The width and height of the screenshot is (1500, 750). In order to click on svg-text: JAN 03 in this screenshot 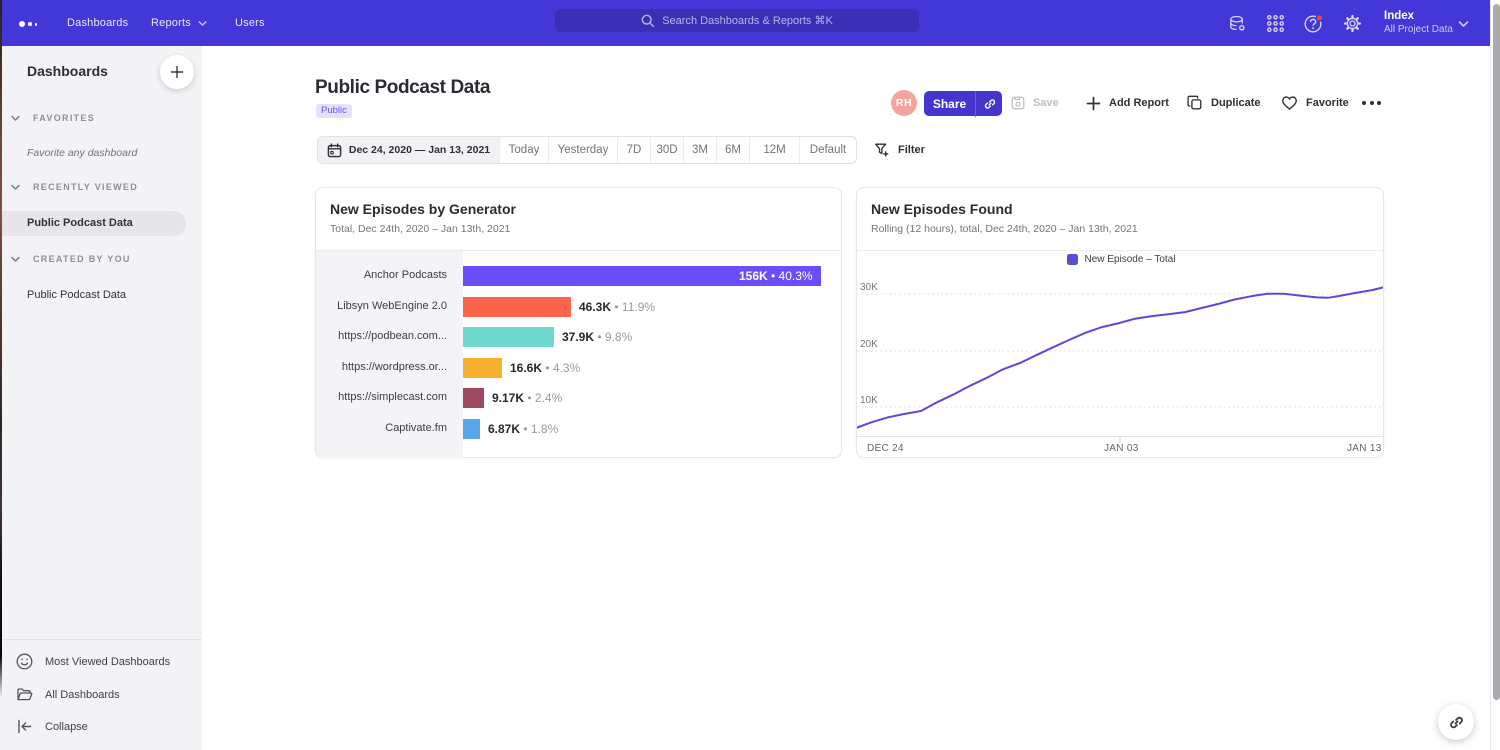, I will do `click(1121, 448)`.